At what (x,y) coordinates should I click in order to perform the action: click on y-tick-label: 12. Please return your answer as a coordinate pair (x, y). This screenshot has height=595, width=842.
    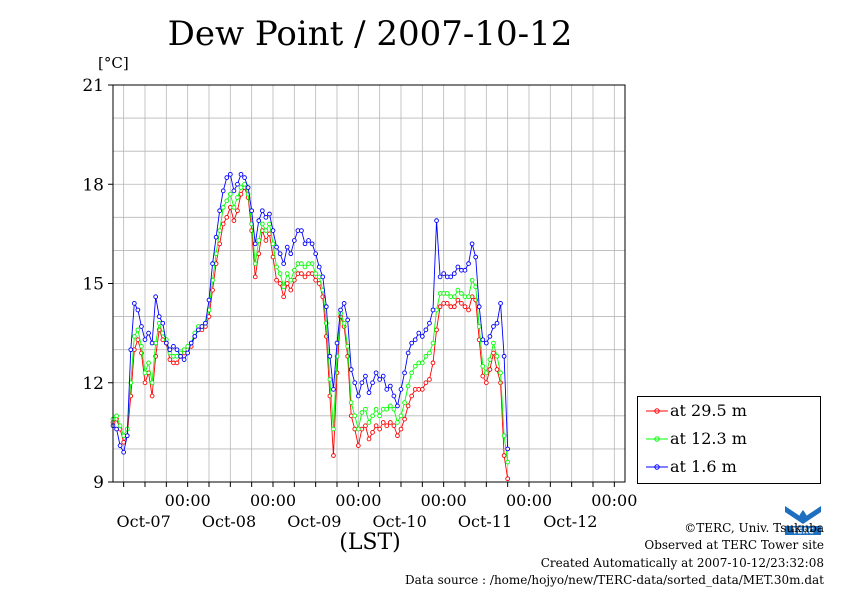
    Looking at the image, I should click on (93, 384).